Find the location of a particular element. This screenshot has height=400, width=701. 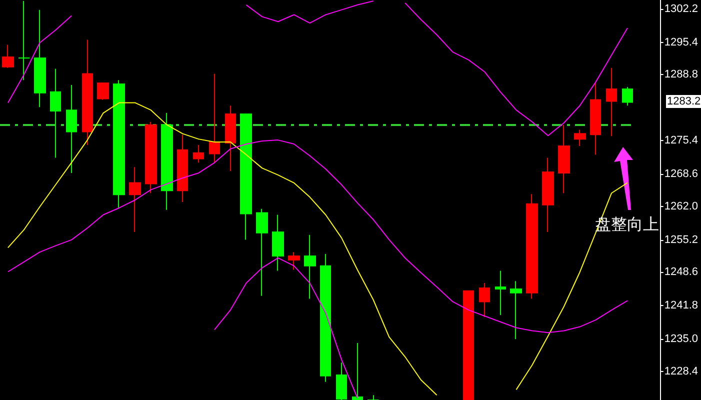

y-tick-label: 1302.2 is located at coordinates (681, 8).